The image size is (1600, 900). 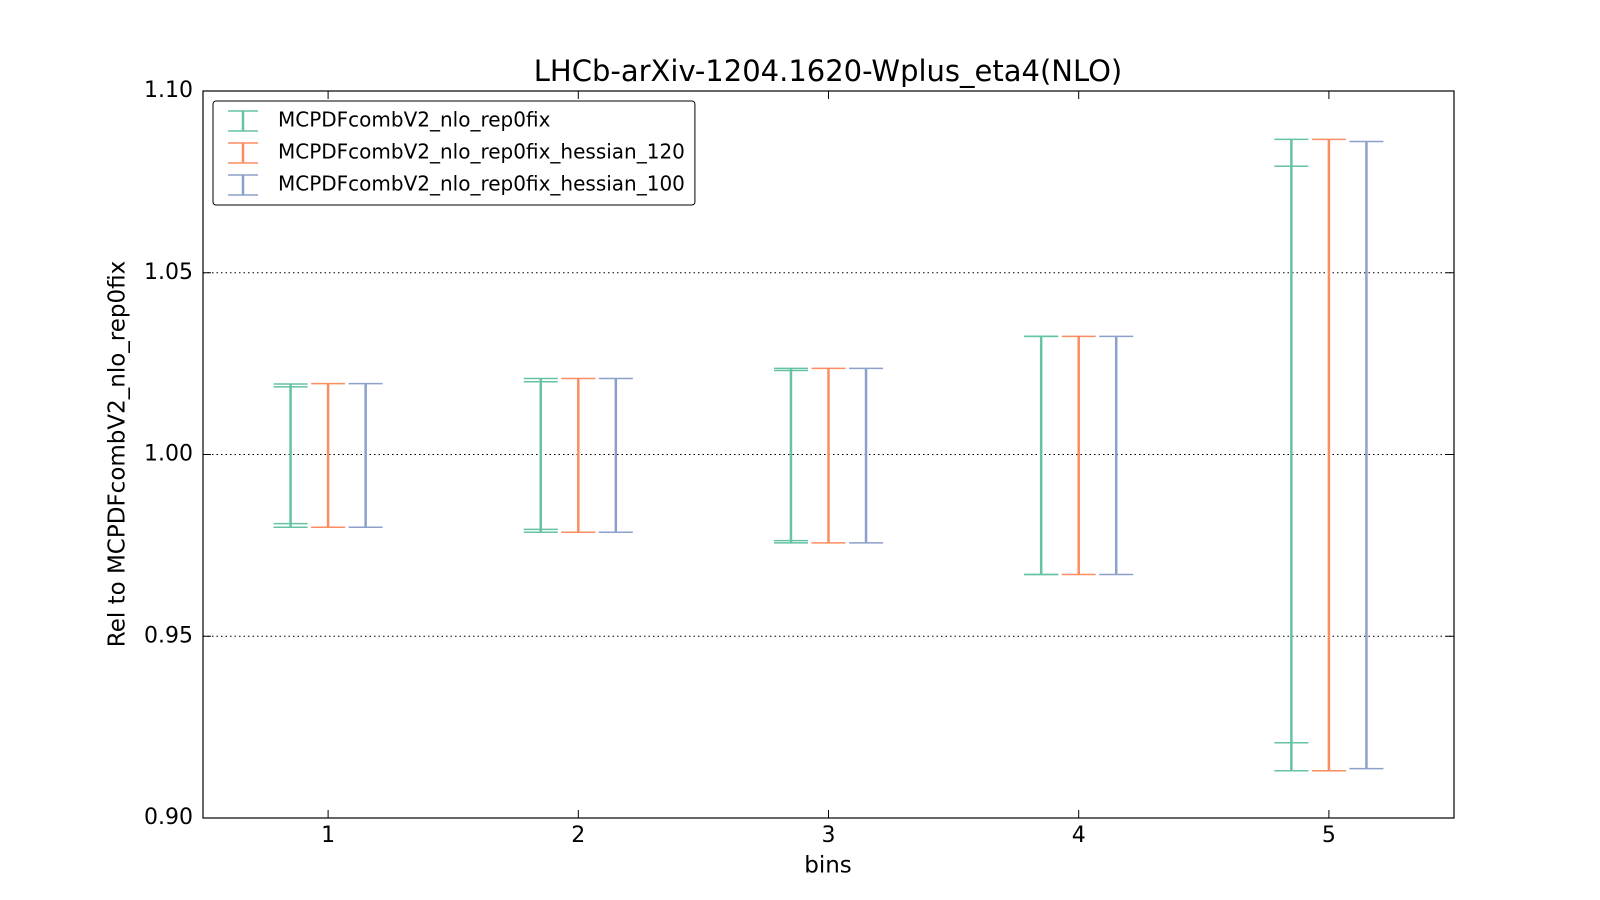 What do you see at coordinates (168, 635) in the screenshot?
I see `y-tick-label: 0.95` at bounding box center [168, 635].